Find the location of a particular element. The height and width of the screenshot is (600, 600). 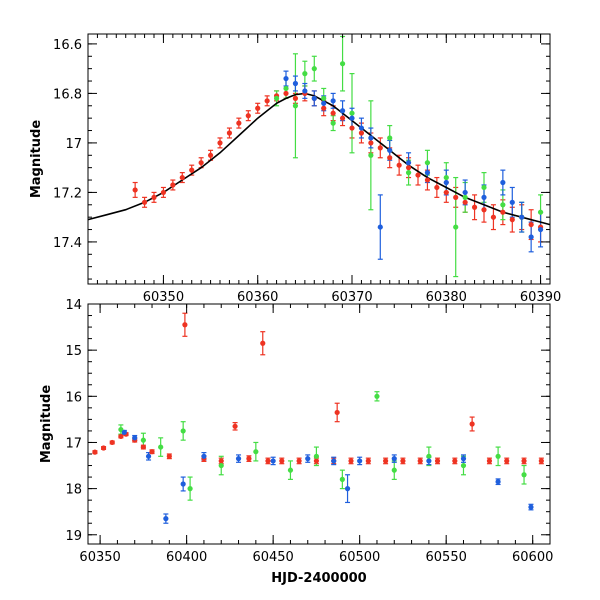

x-tick-label: 60350 is located at coordinates (163, 297).